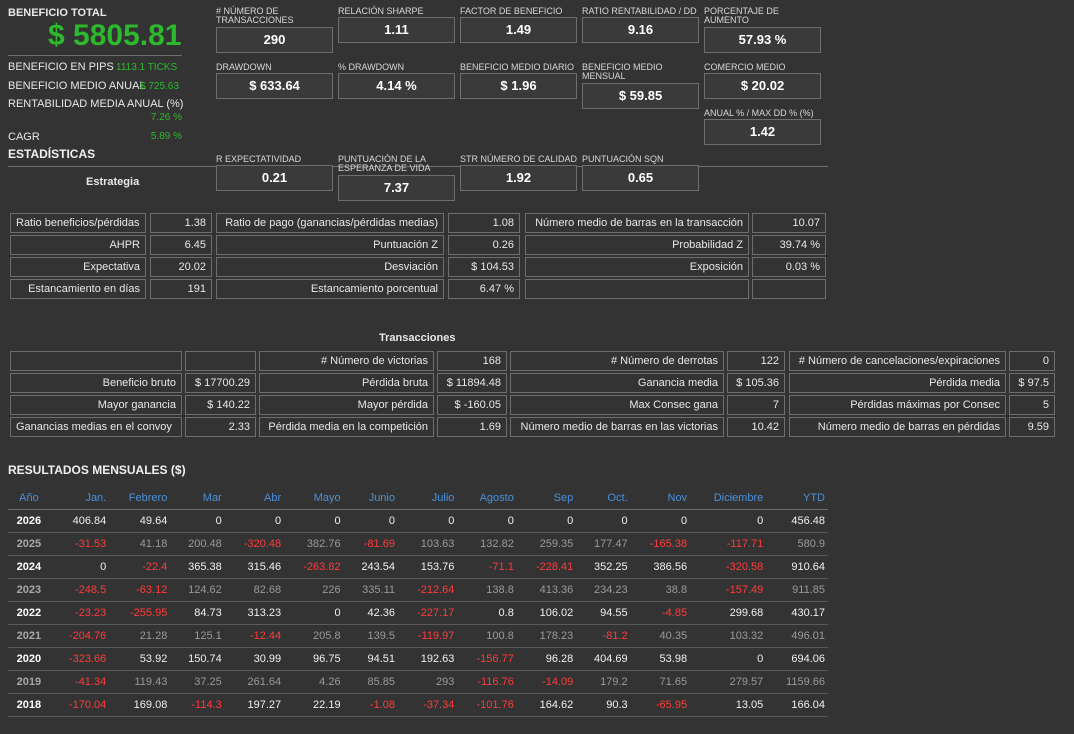 The width and height of the screenshot is (1074, 734). Describe the element at coordinates (789, 267) in the screenshot. I see `stats-cell: 0.03 %` at that location.